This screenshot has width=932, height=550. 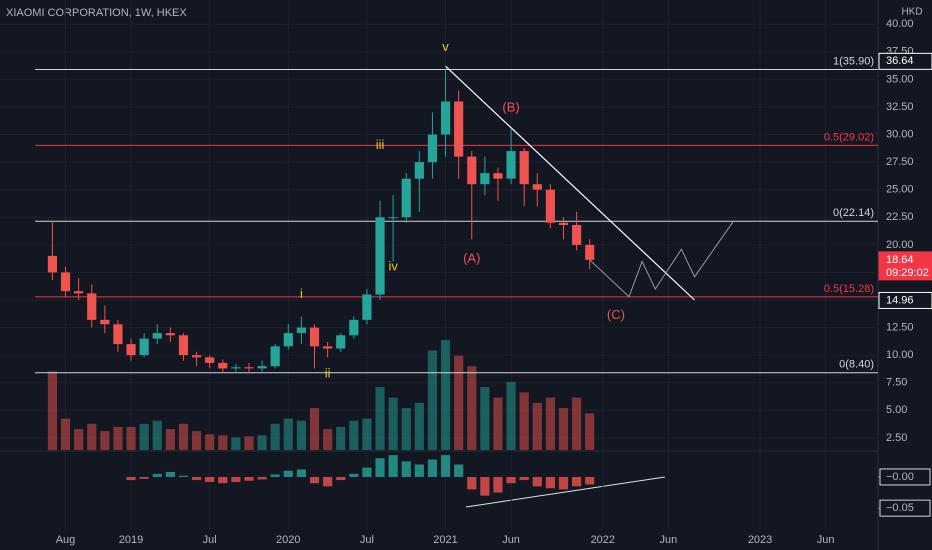 I want to click on fib-label: 0.5(15.28), so click(x=849, y=289).